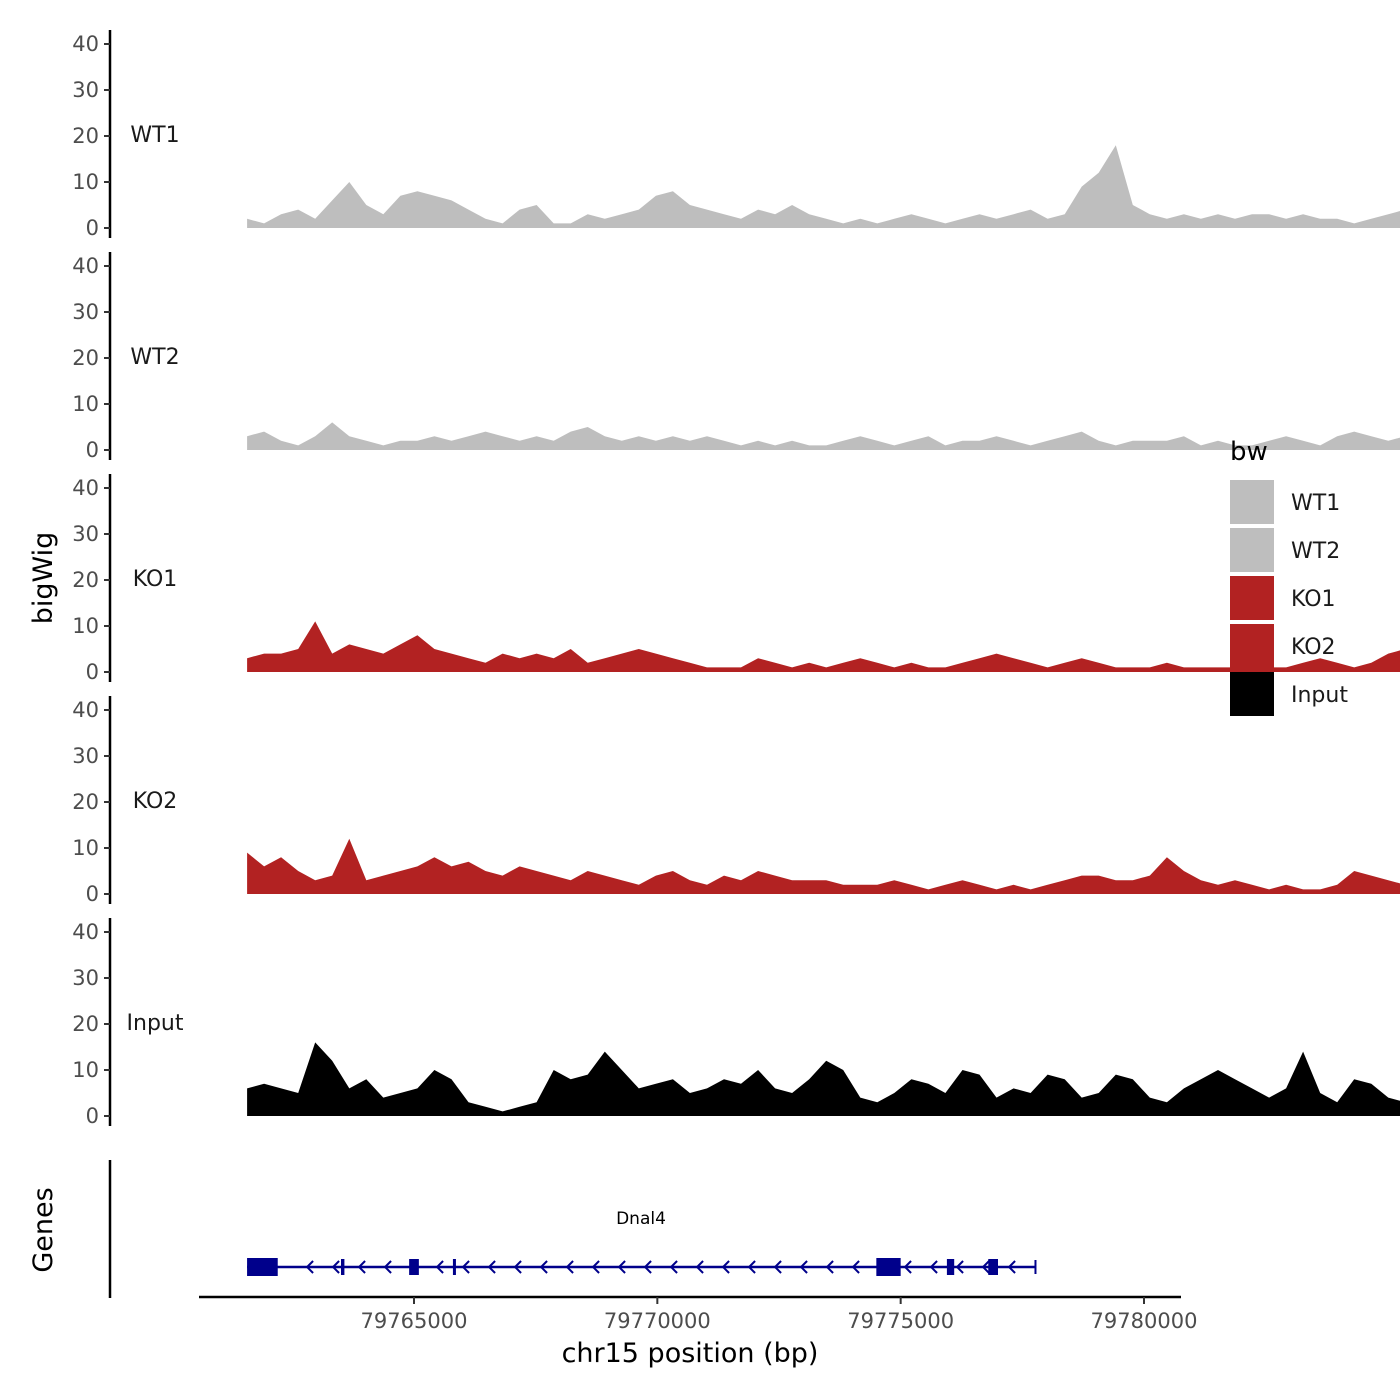  Describe the element at coordinates (823, 646) in the screenshot. I see `coverage-area-ko1` at that location.